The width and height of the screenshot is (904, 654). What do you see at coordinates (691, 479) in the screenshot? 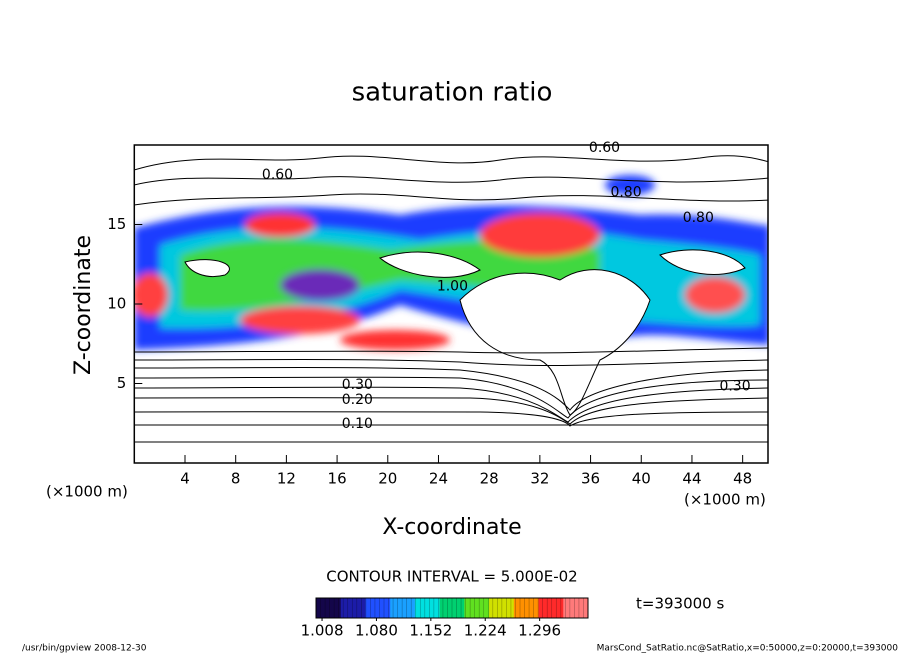
I see `x-tick-label: 44` at bounding box center [691, 479].